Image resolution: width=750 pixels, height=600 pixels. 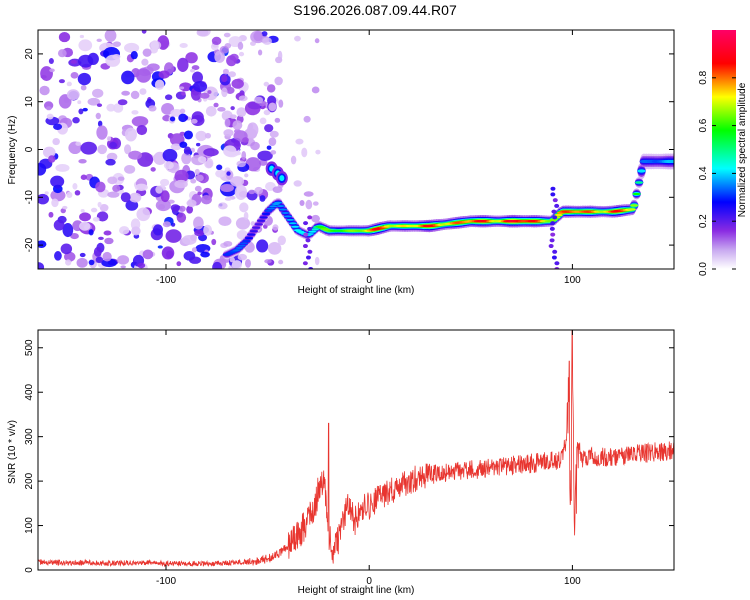 What do you see at coordinates (166, 581) in the screenshot?
I see `x-tick-label: -100` at bounding box center [166, 581].